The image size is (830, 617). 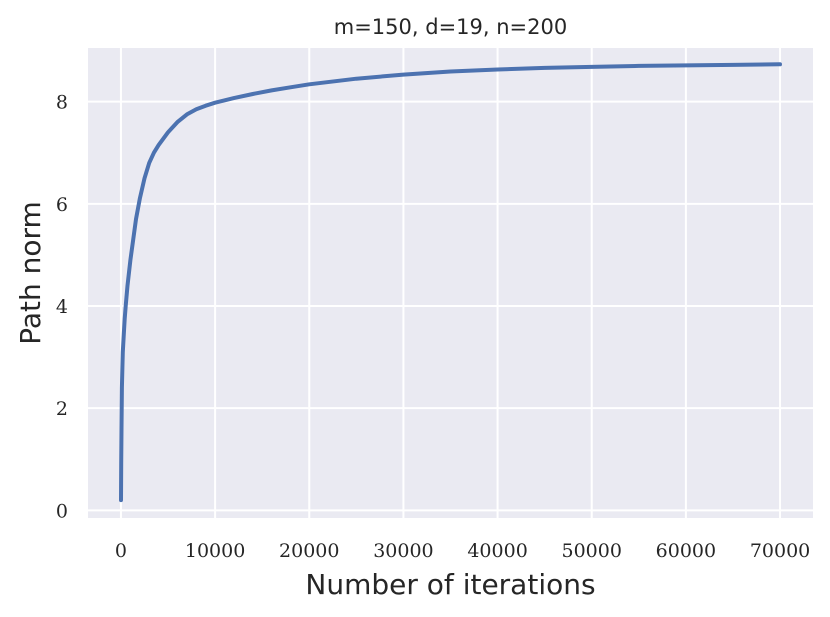 I want to click on y-tick-label: 4, so click(x=62, y=307).